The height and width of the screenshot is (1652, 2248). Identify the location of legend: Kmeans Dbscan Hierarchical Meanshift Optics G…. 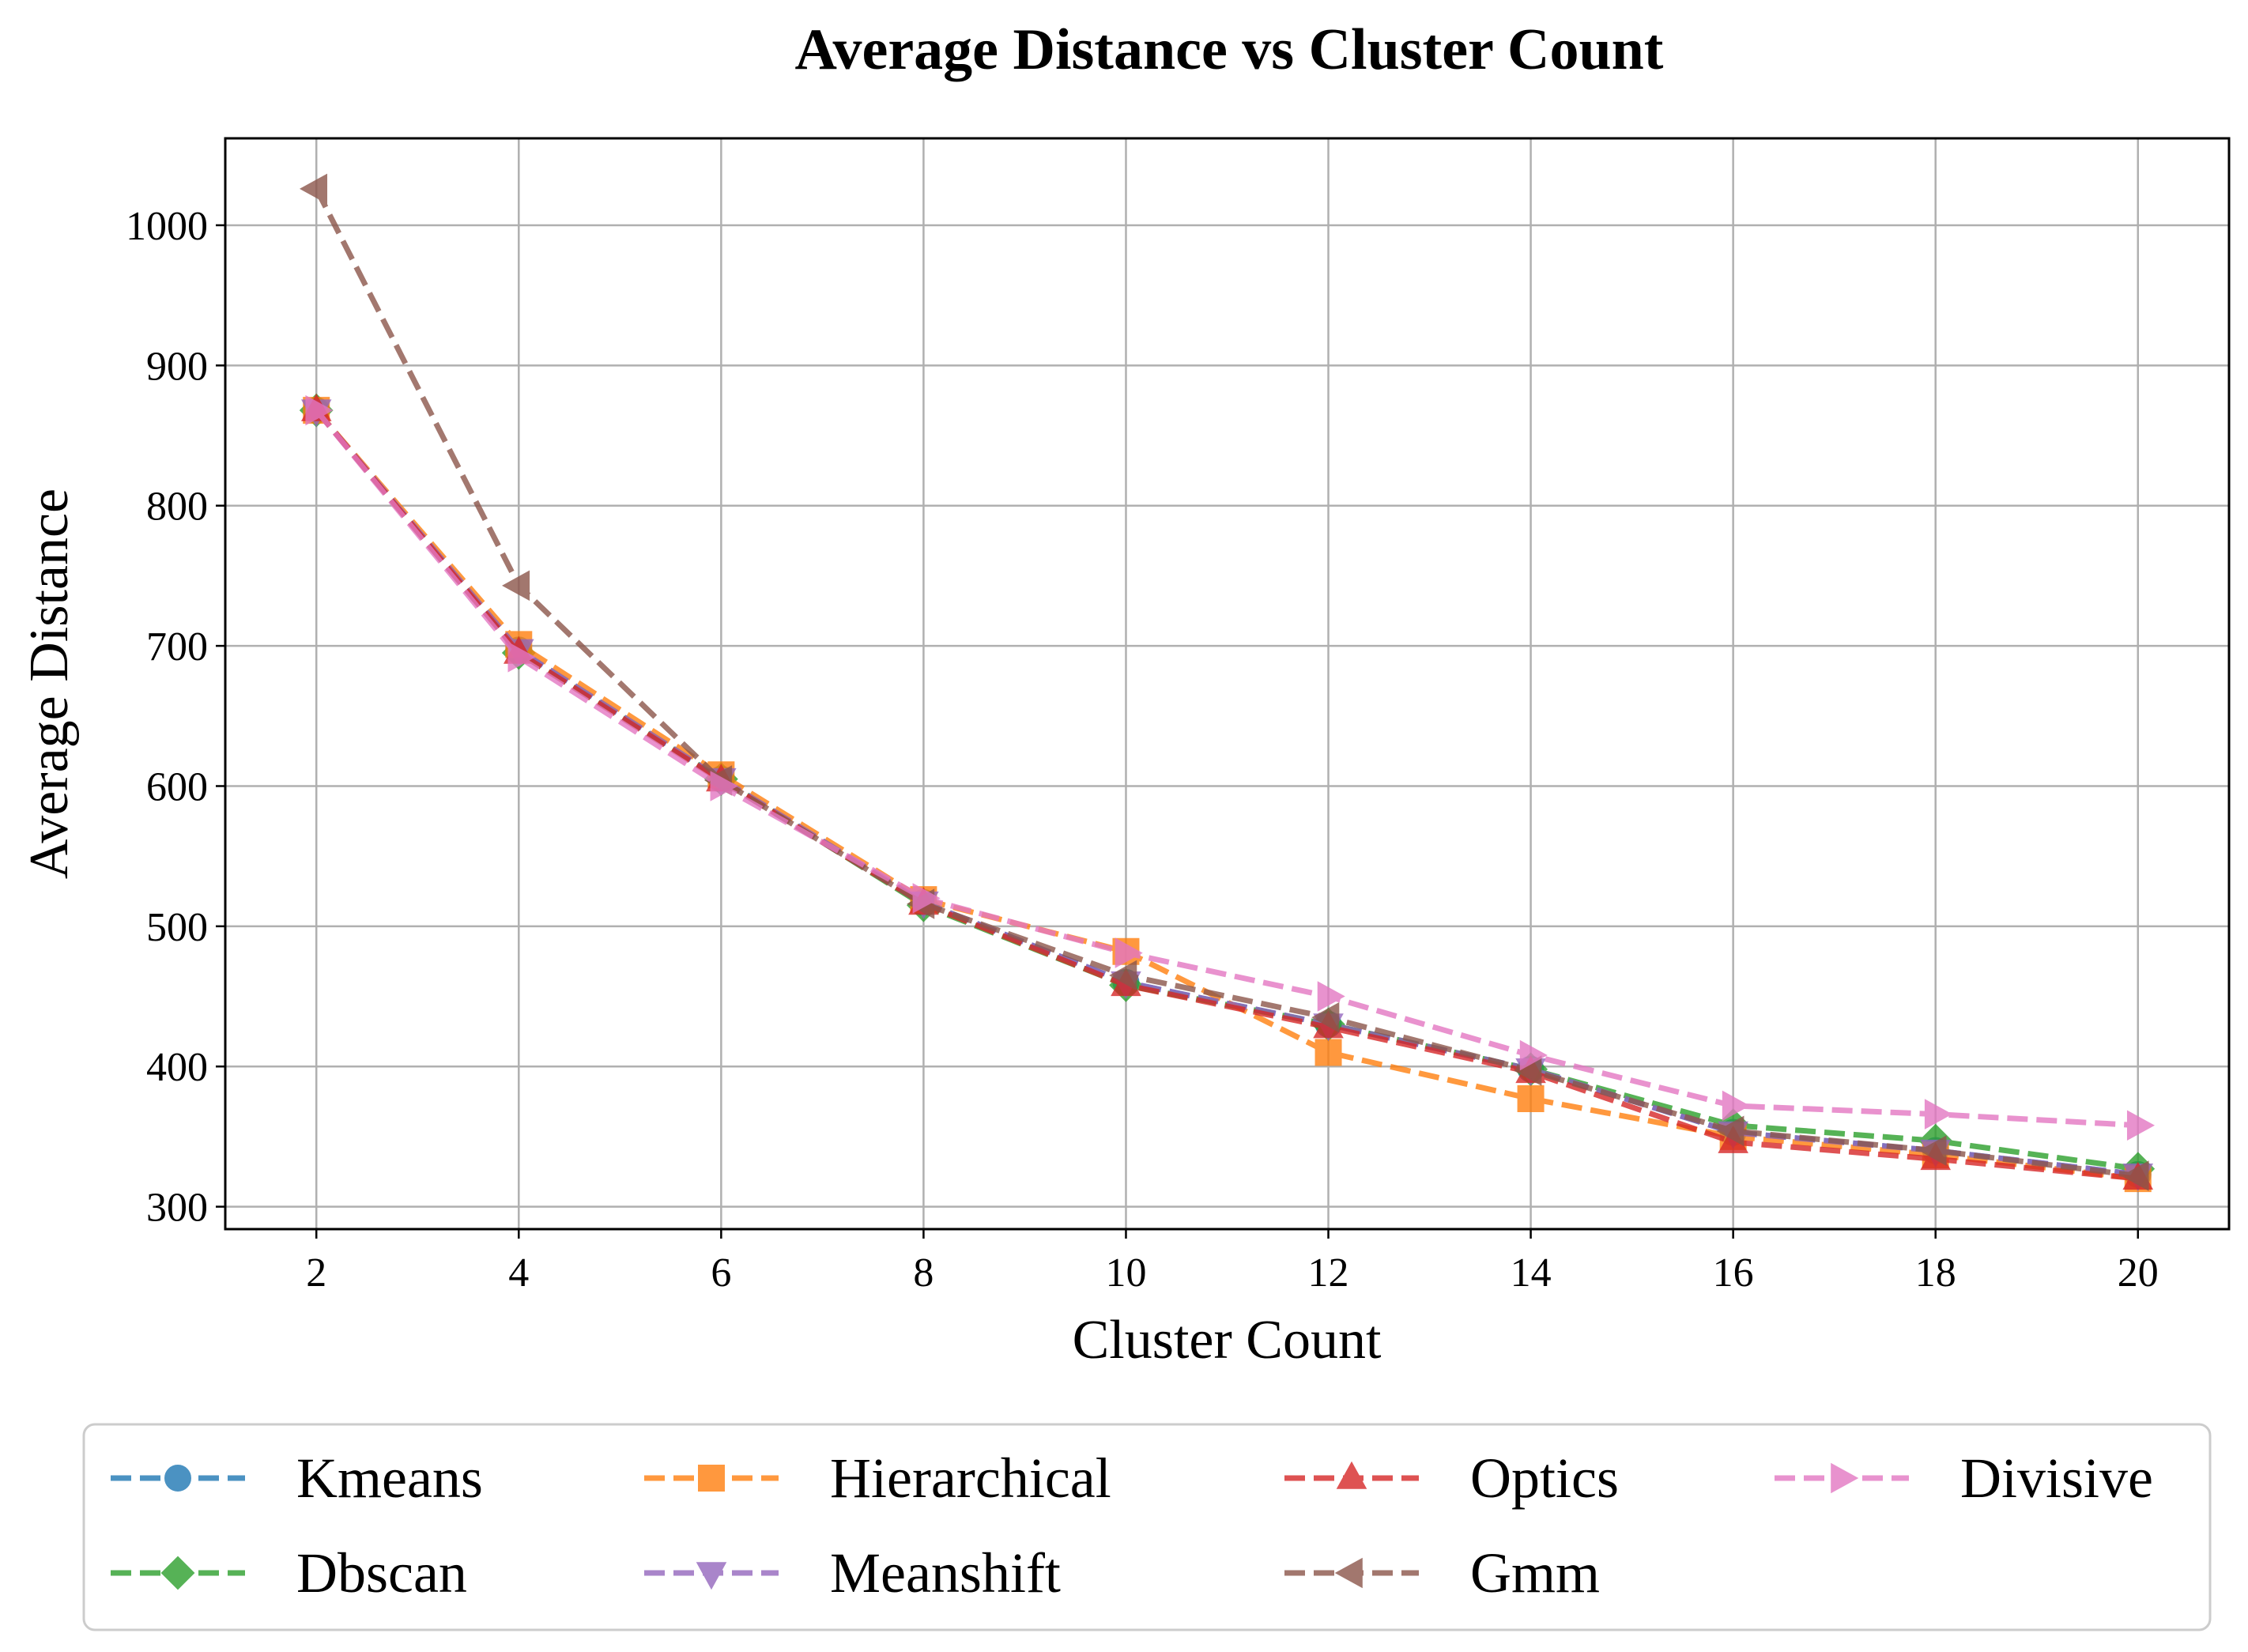
(1147, 1527).